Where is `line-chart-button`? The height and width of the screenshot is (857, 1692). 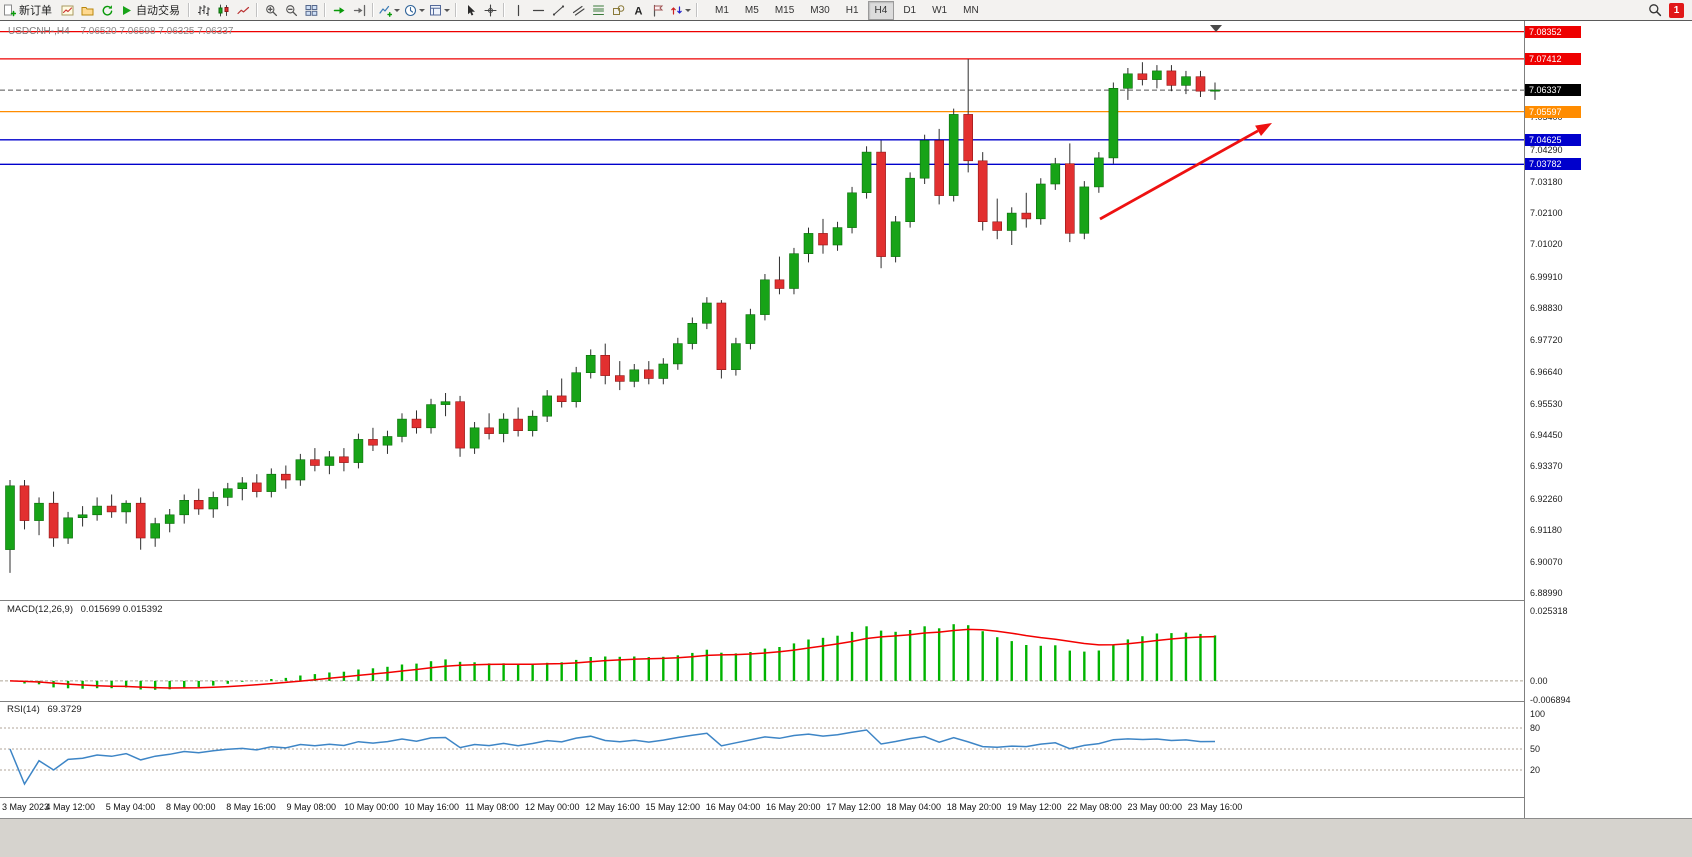 line-chart-button is located at coordinates (243, 10).